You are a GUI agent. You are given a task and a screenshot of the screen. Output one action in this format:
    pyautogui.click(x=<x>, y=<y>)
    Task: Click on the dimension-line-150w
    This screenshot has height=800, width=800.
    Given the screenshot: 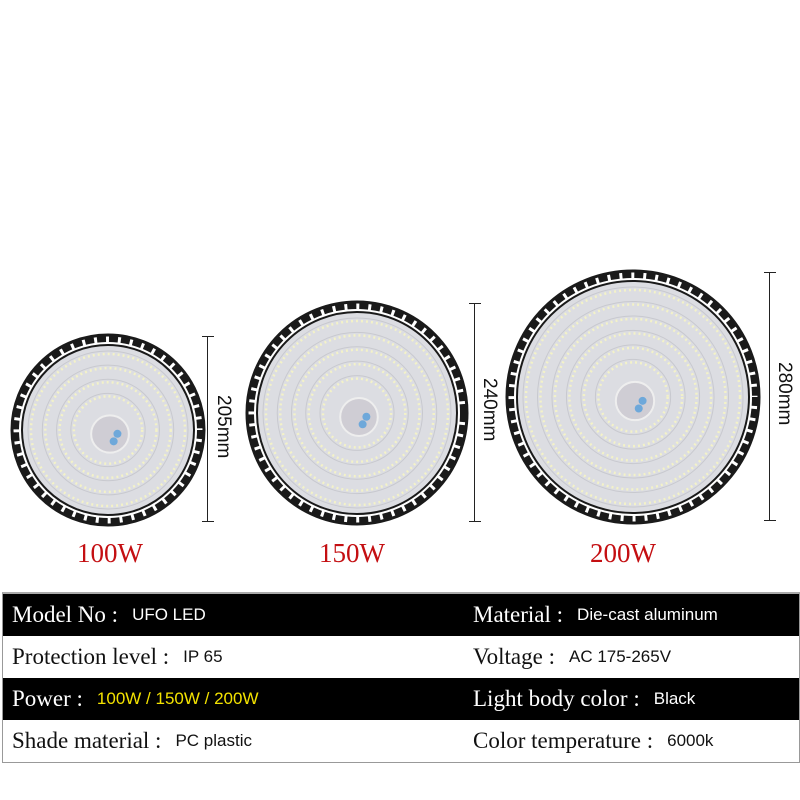 What is the action you would take?
    pyautogui.click(x=475, y=412)
    